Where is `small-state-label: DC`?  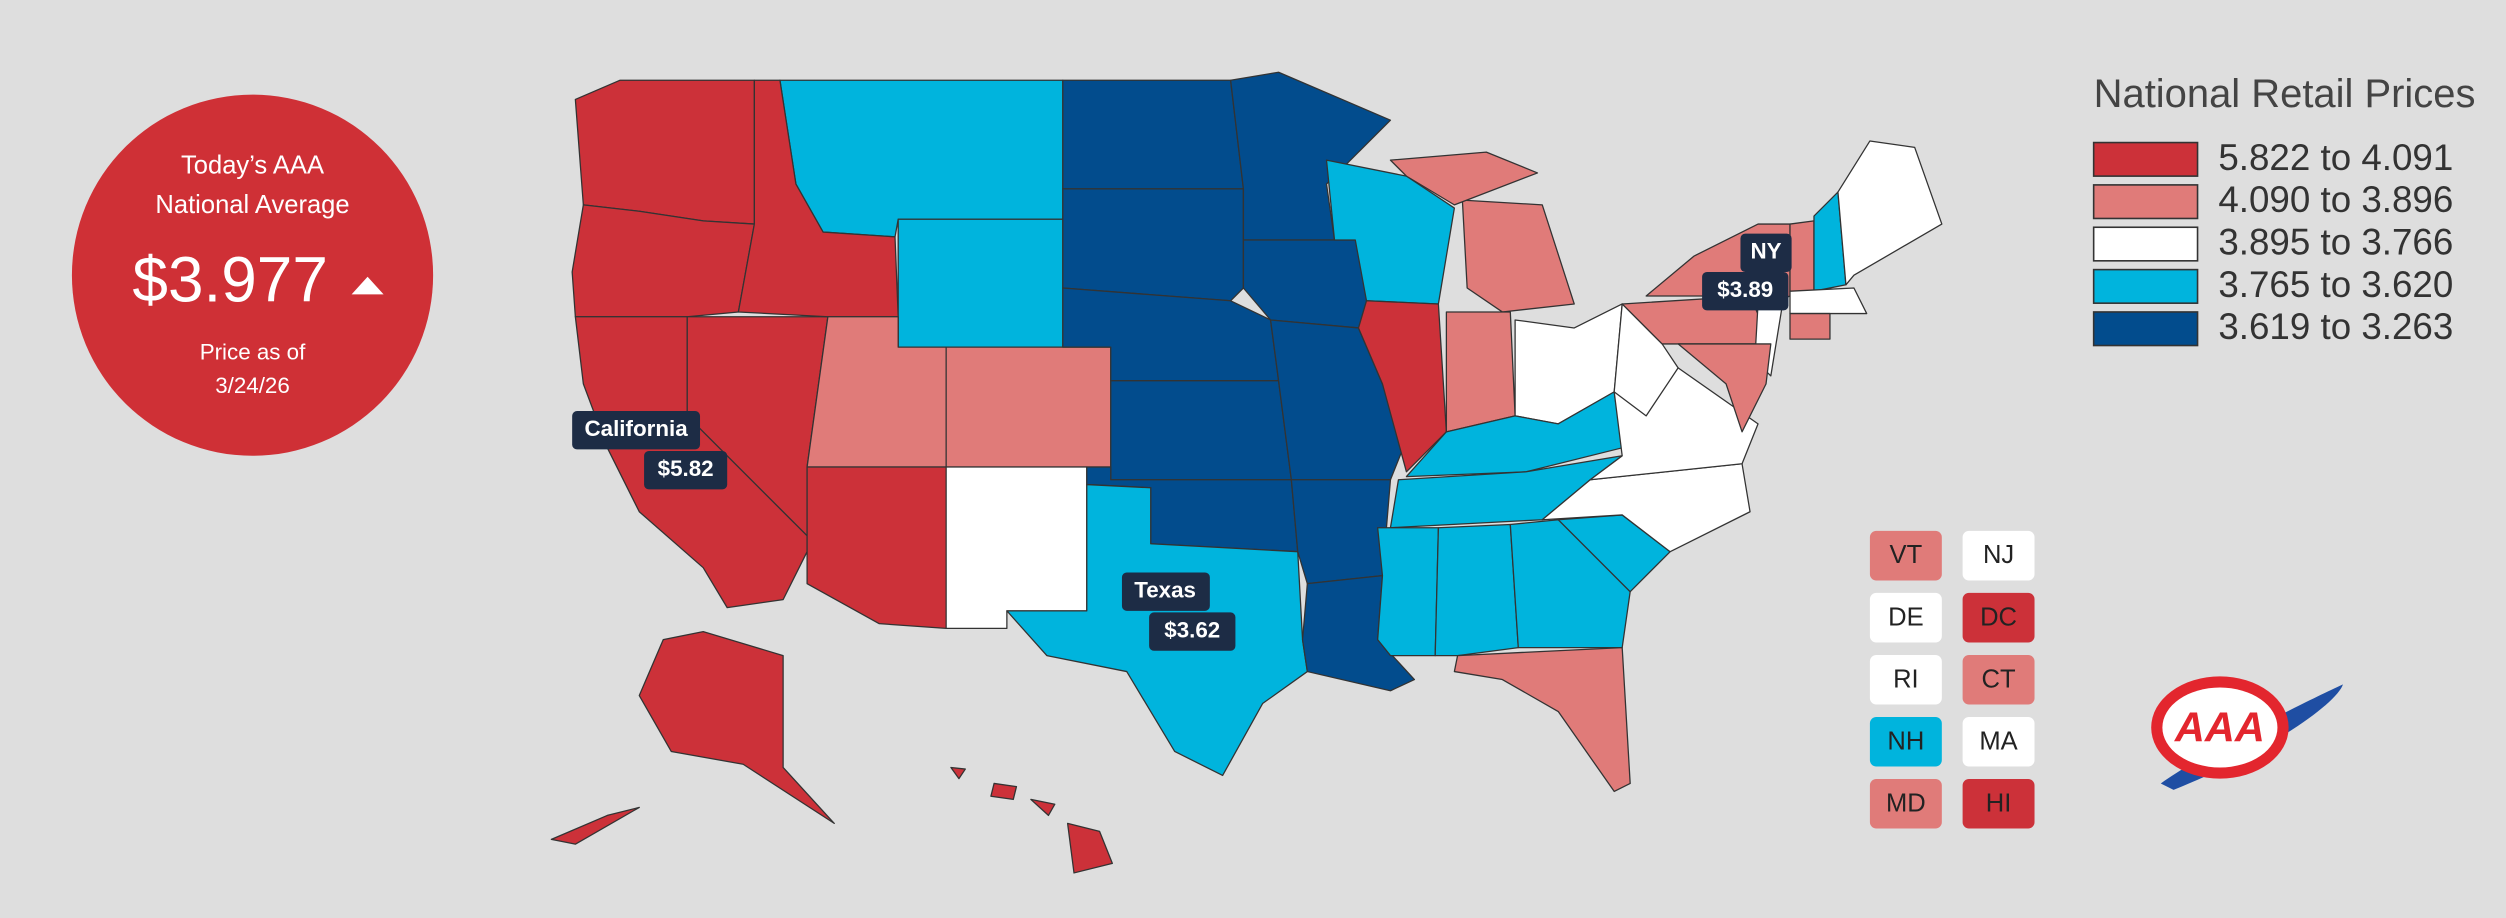
small-state-label: DC is located at coordinates (1998, 617).